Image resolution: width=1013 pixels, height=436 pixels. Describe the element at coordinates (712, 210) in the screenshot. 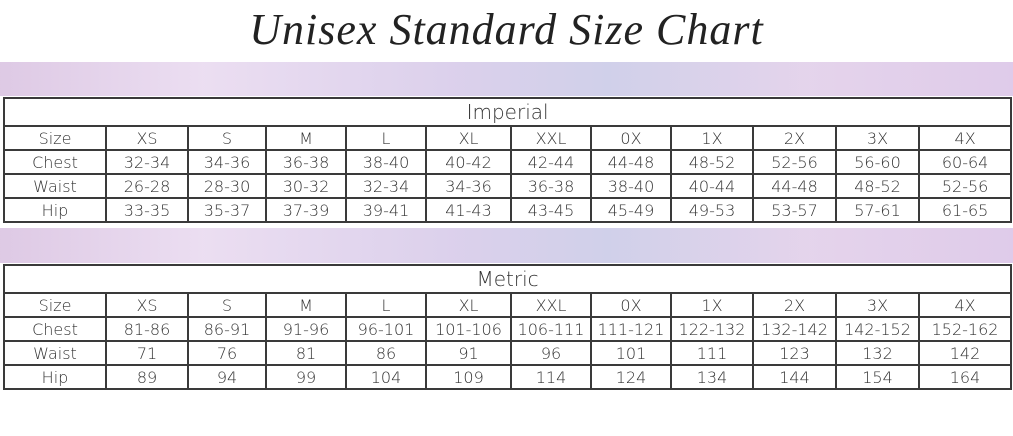

I see `cell: 49-53` at that location.